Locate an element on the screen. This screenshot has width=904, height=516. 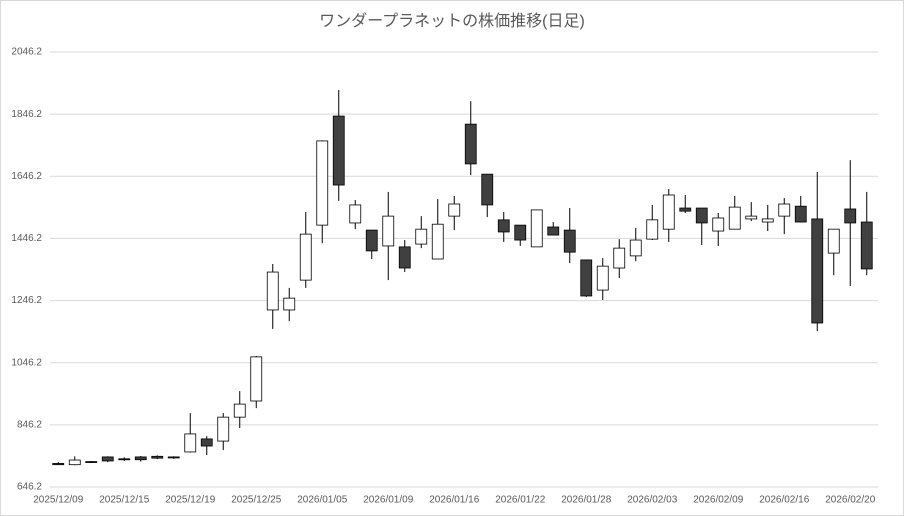
x-tick-label: 2026/02/16 is located at coordinates (784, 500).